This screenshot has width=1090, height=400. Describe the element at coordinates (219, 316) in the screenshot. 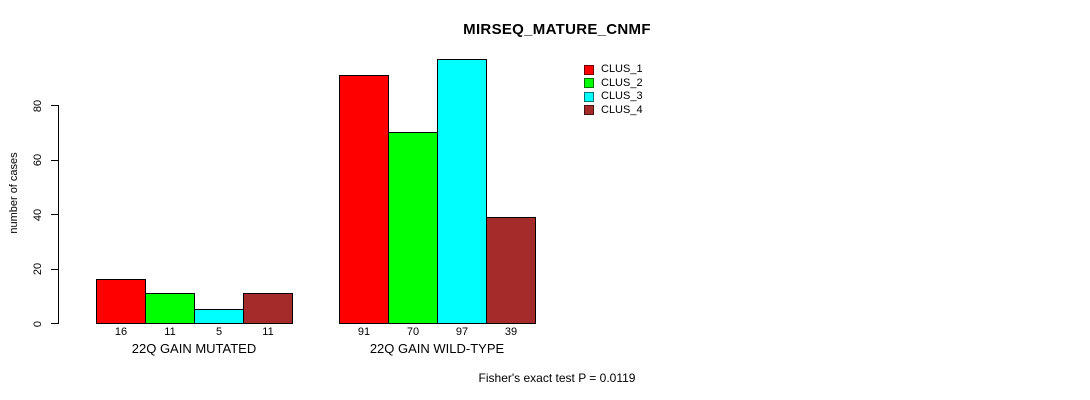

I see `bar-clus_3-group1` at that location.